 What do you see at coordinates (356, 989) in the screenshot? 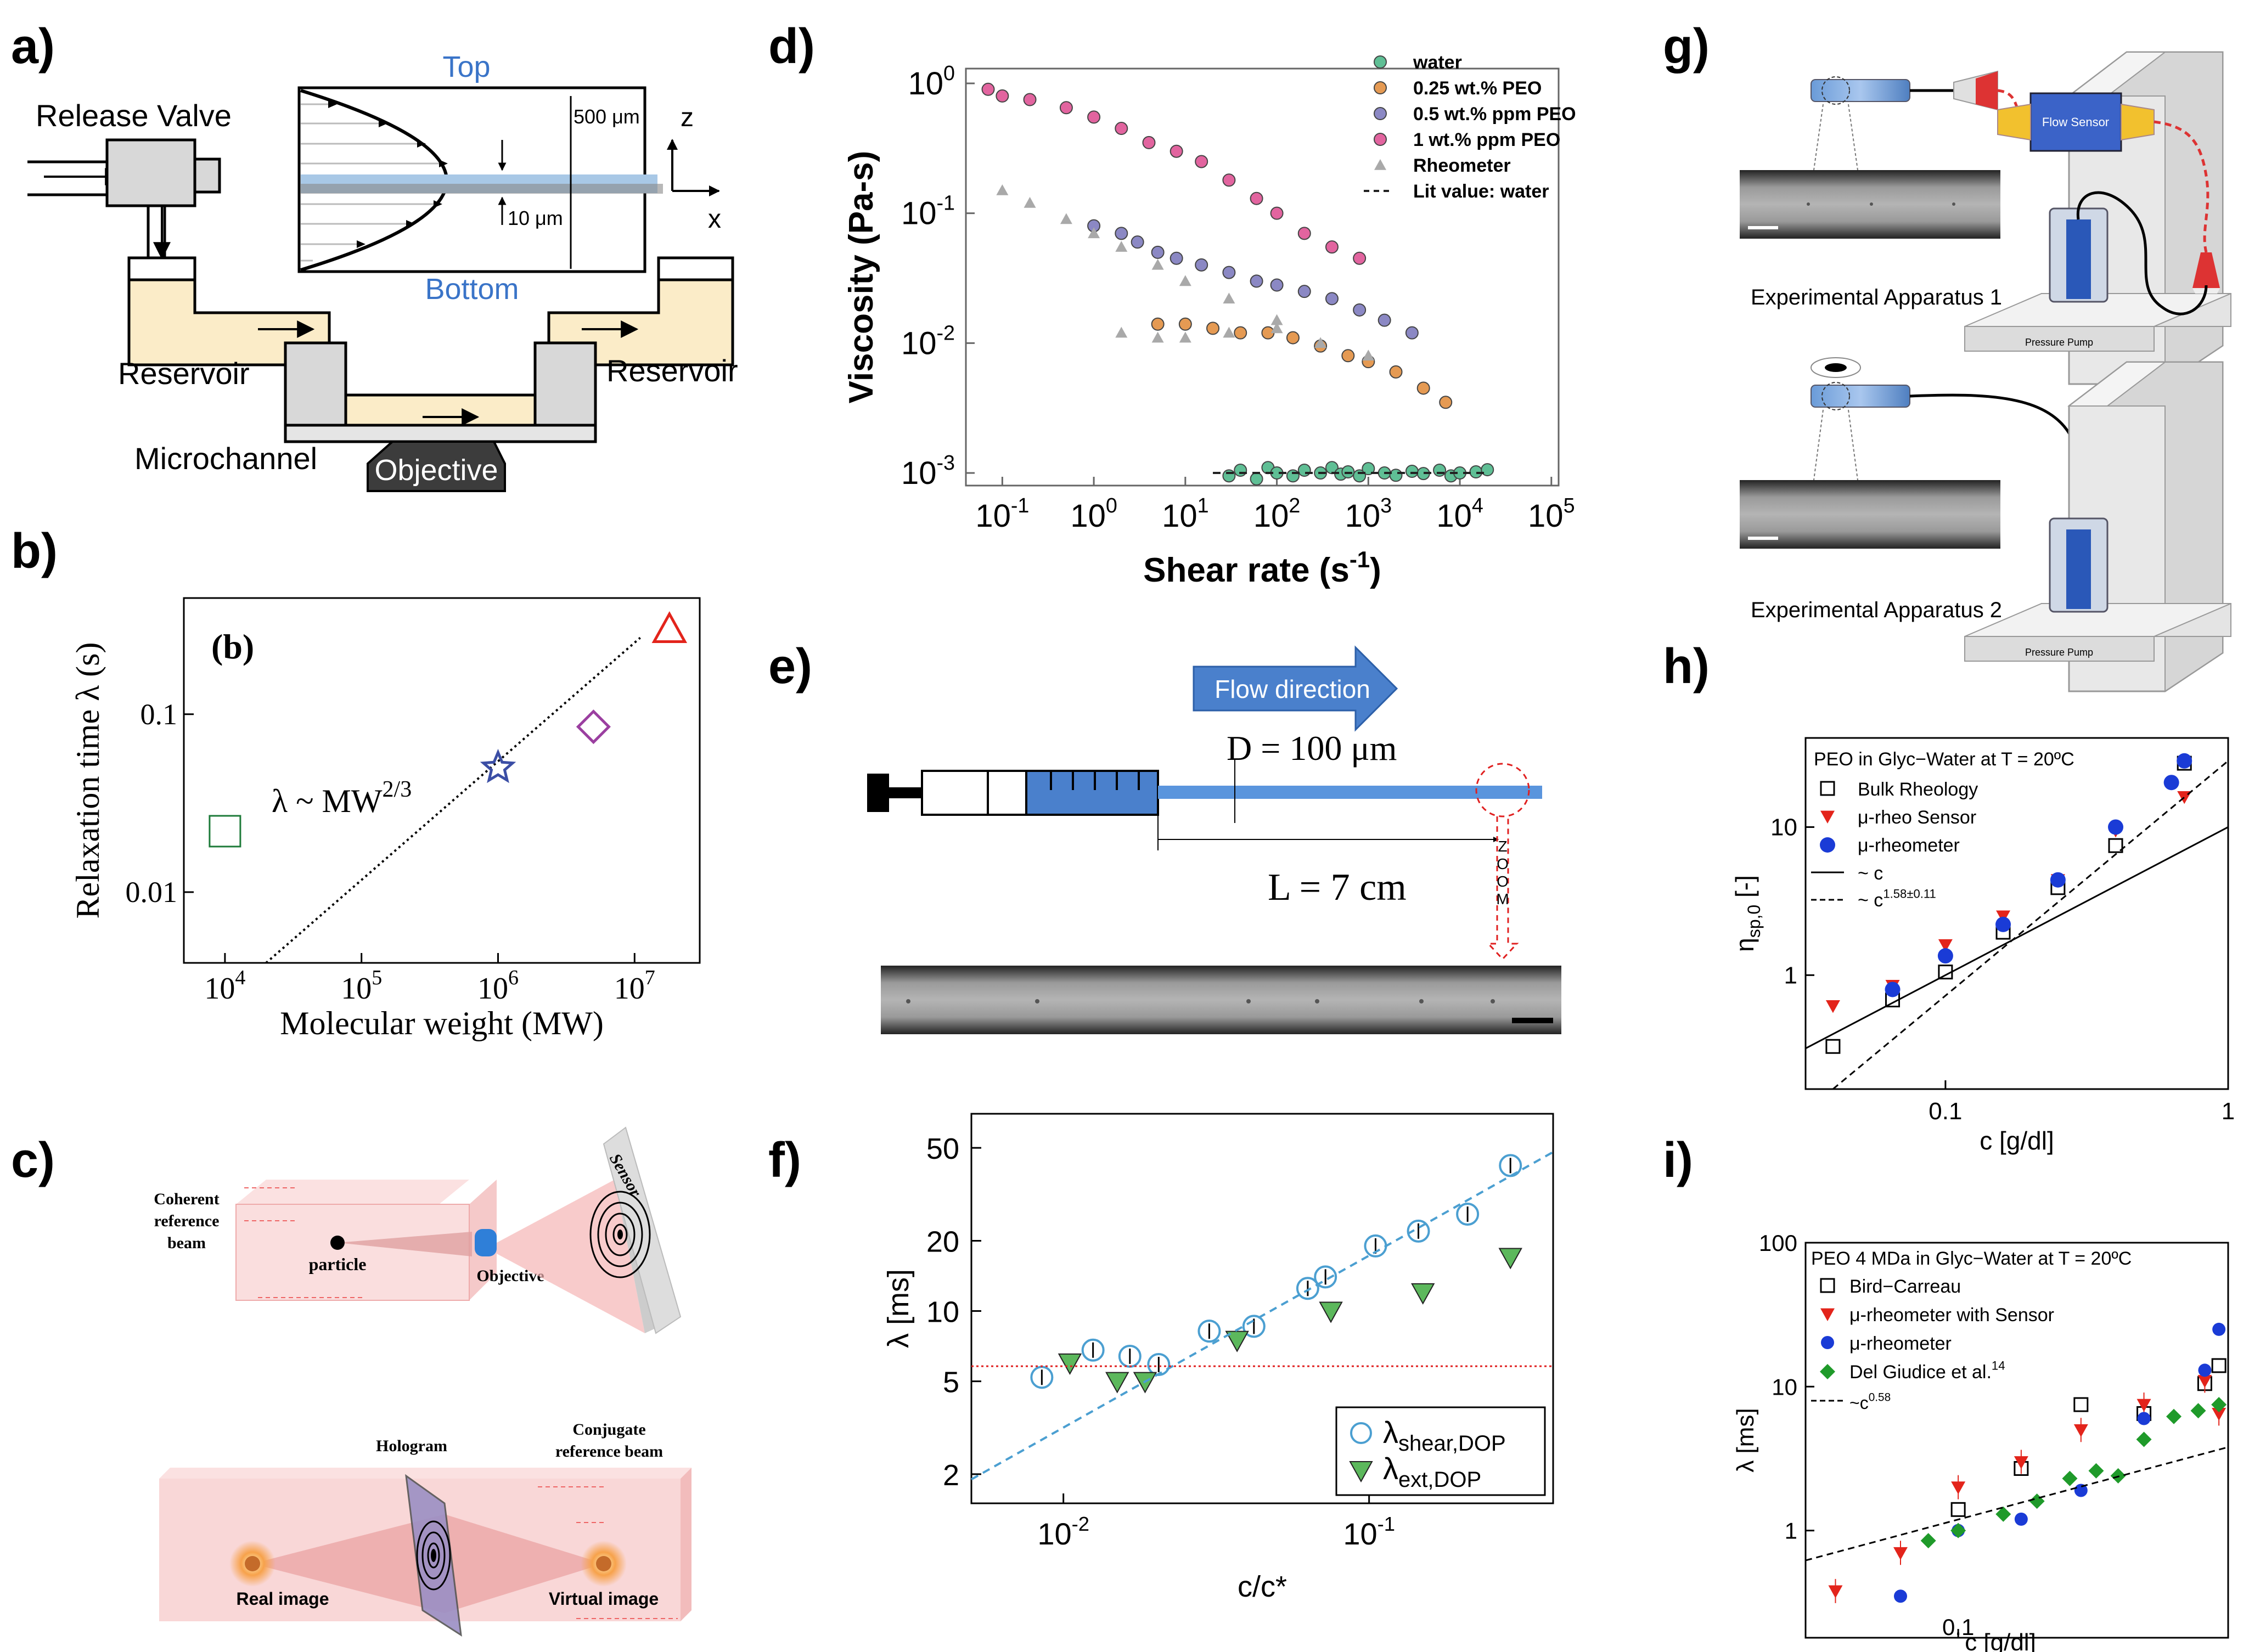
I see `x-tick-base: 10` at bounding box center [356, 989].